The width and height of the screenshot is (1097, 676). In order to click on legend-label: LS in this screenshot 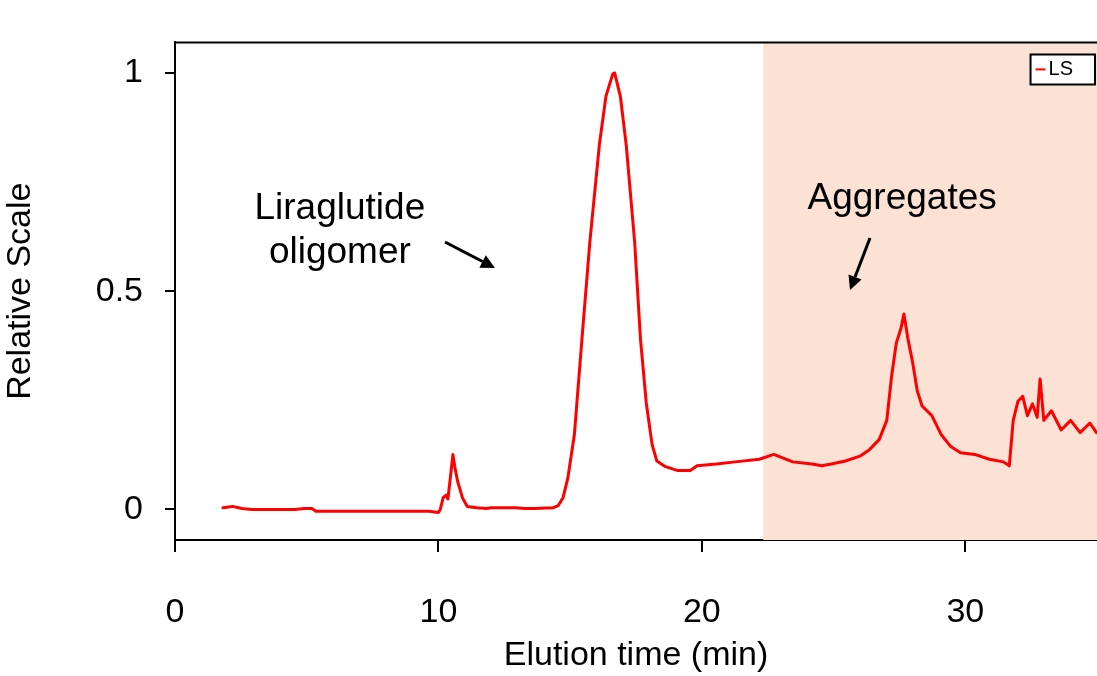, I will do `click(1061, 67)`.